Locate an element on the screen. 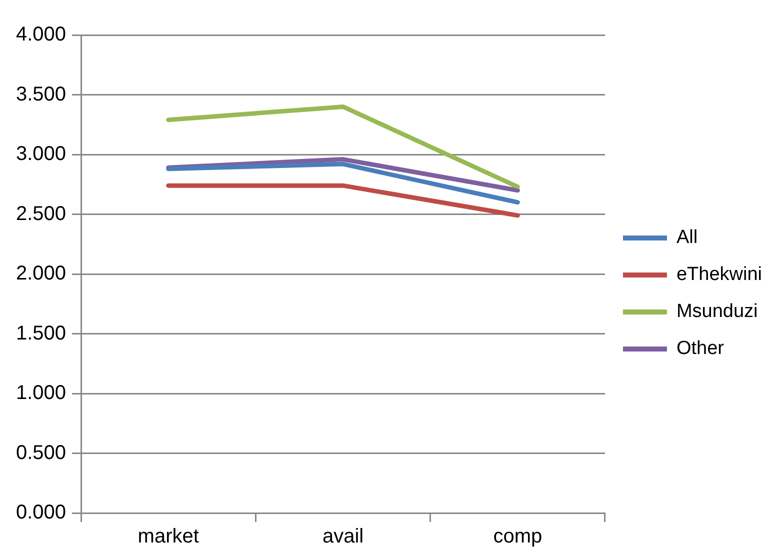  y-tick-label: 0.000 is located at coordinates (41, 513).